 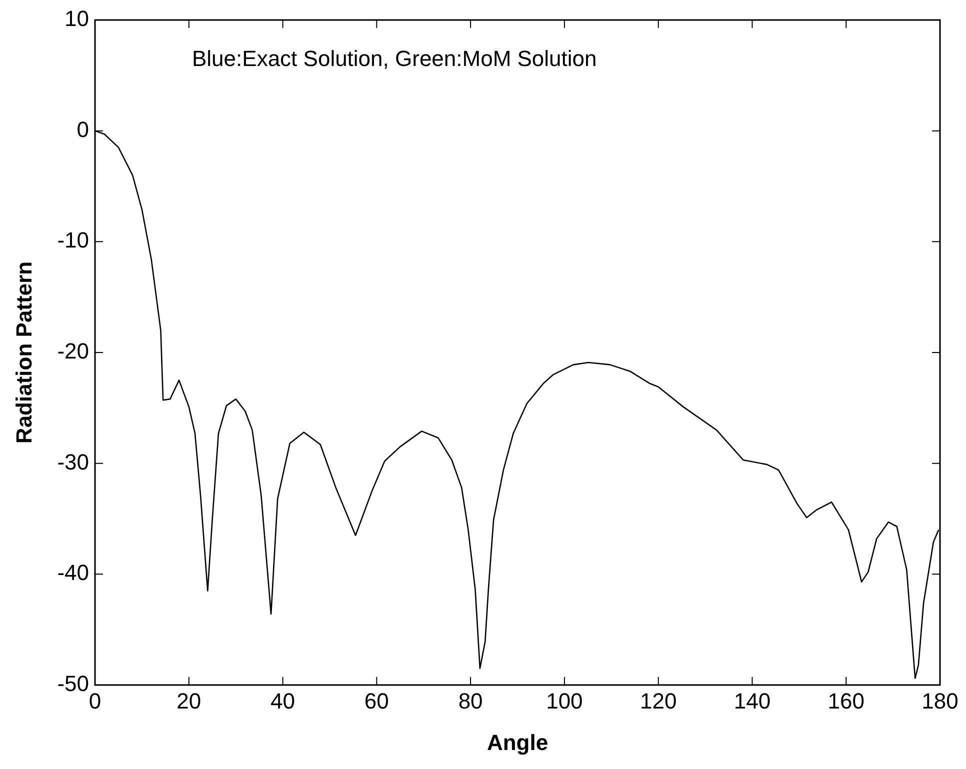 What do you see at coordinates (73, 573) in the screenshot?
I see `y-tick-label: -40` at bounding box center [73, 573].